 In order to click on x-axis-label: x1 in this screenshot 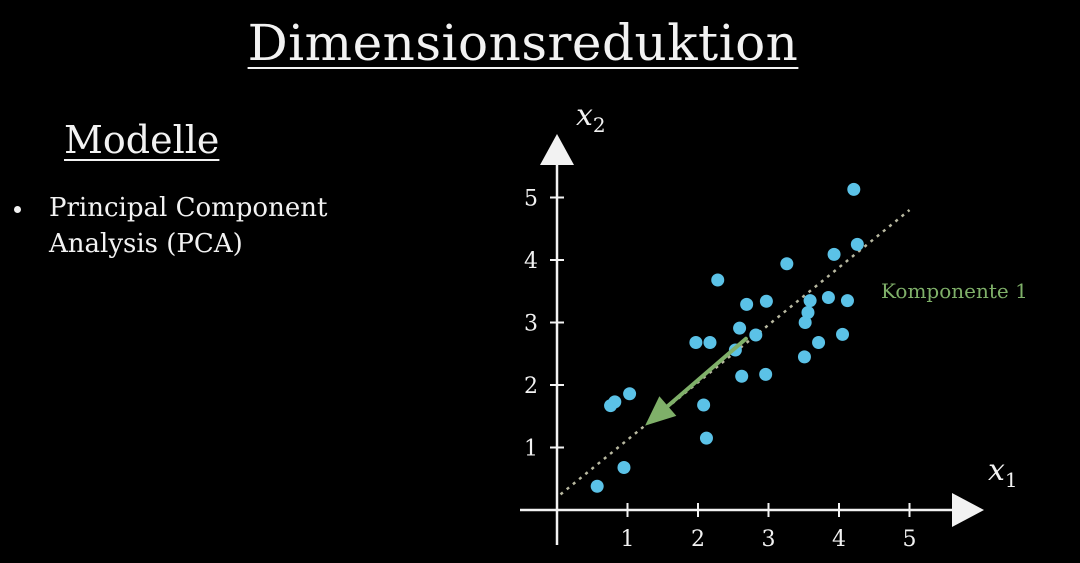, I will do `click(1003, 472)`.